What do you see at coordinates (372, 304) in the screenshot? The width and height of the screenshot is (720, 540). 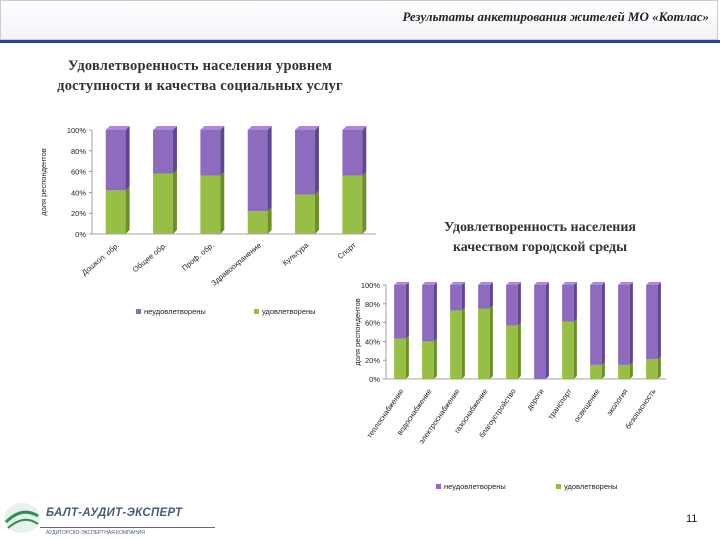 I see `chart2-y-tick-label: 80%` at bounding box center [372, 304].